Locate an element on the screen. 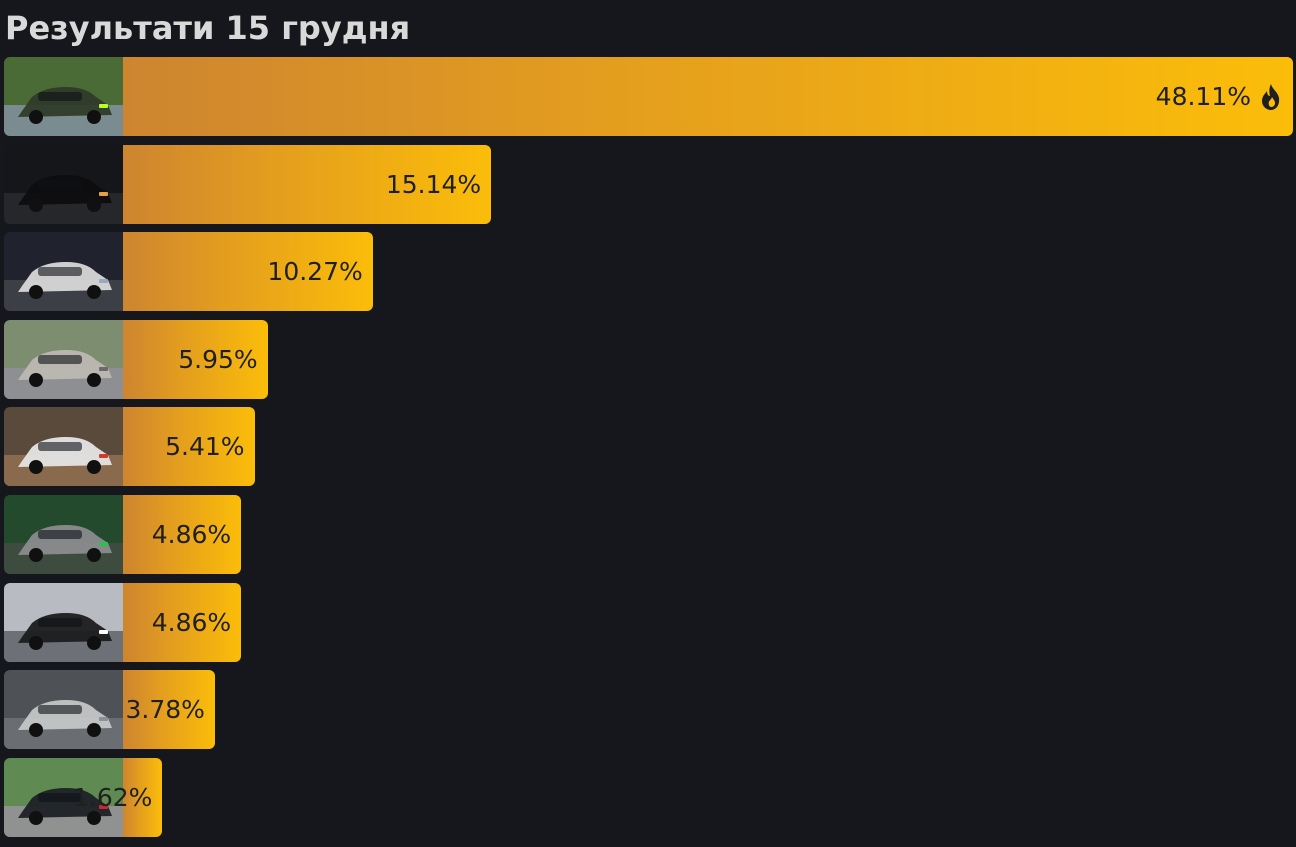  bar-value-label: 5.41% is located at coordinates (204, 446).